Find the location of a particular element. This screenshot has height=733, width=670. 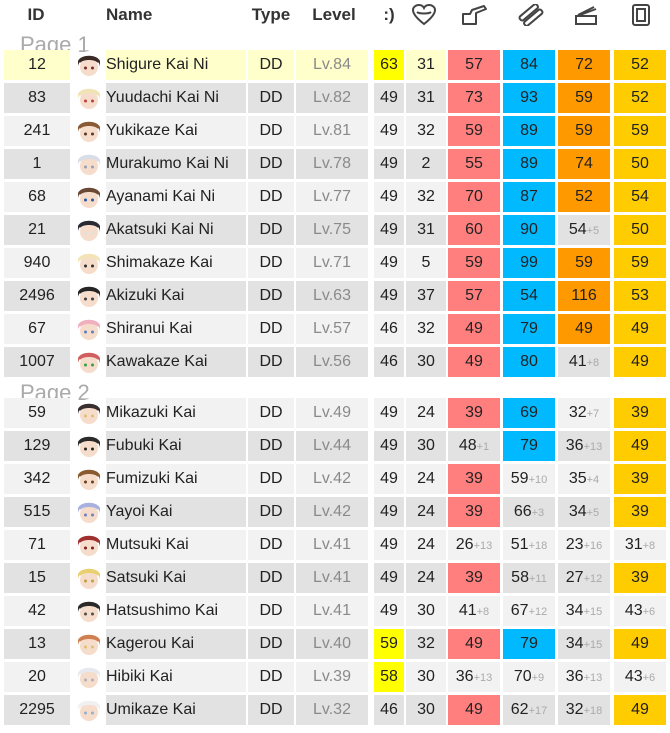

ship-id: 342 is located at coordinates (37, 479).